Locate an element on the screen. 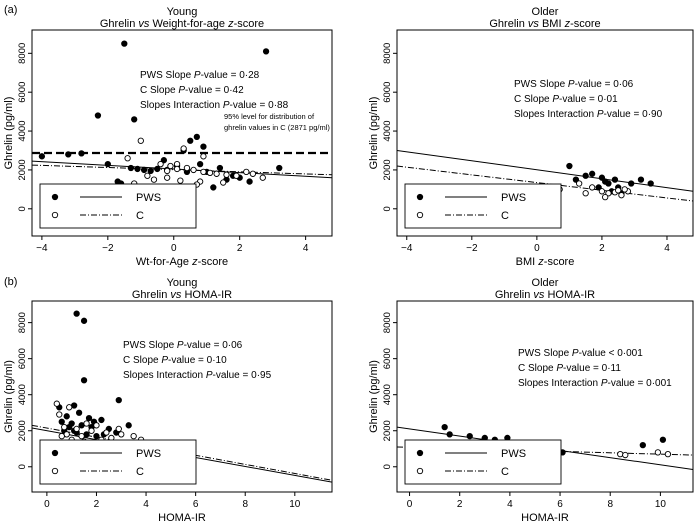 This screenshot has height=526, width=697. x-tick-label: −2 is located at coordinates (472, 248).